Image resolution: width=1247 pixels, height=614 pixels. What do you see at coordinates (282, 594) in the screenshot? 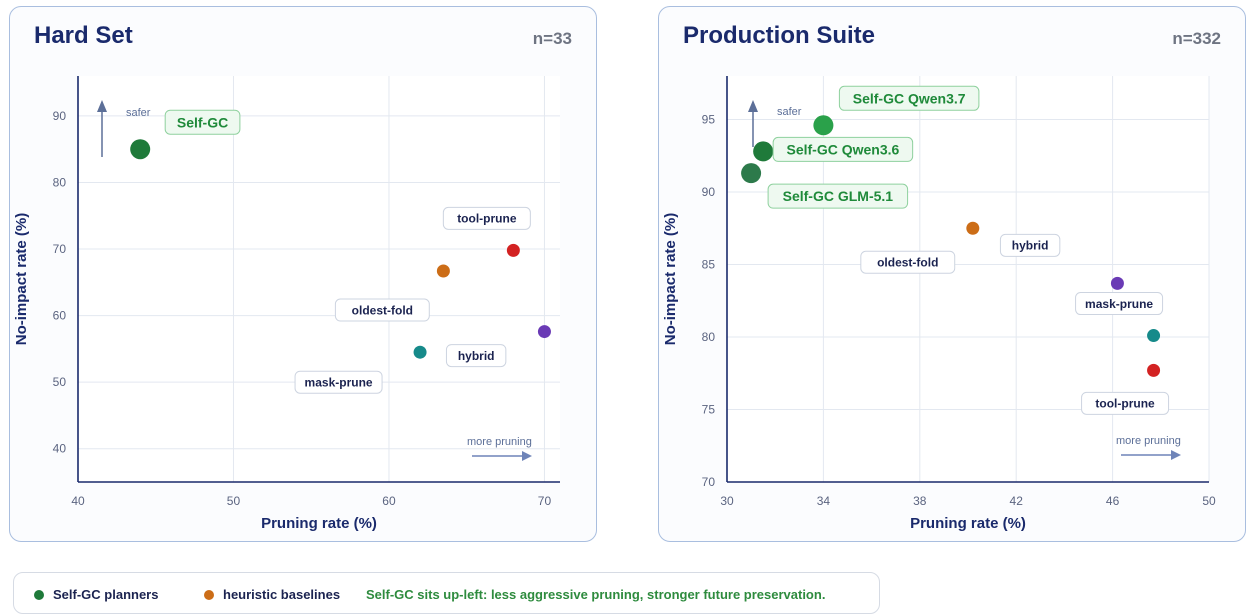
I see `legend-label: heuristic baselines` at bounding box center [282, 594].